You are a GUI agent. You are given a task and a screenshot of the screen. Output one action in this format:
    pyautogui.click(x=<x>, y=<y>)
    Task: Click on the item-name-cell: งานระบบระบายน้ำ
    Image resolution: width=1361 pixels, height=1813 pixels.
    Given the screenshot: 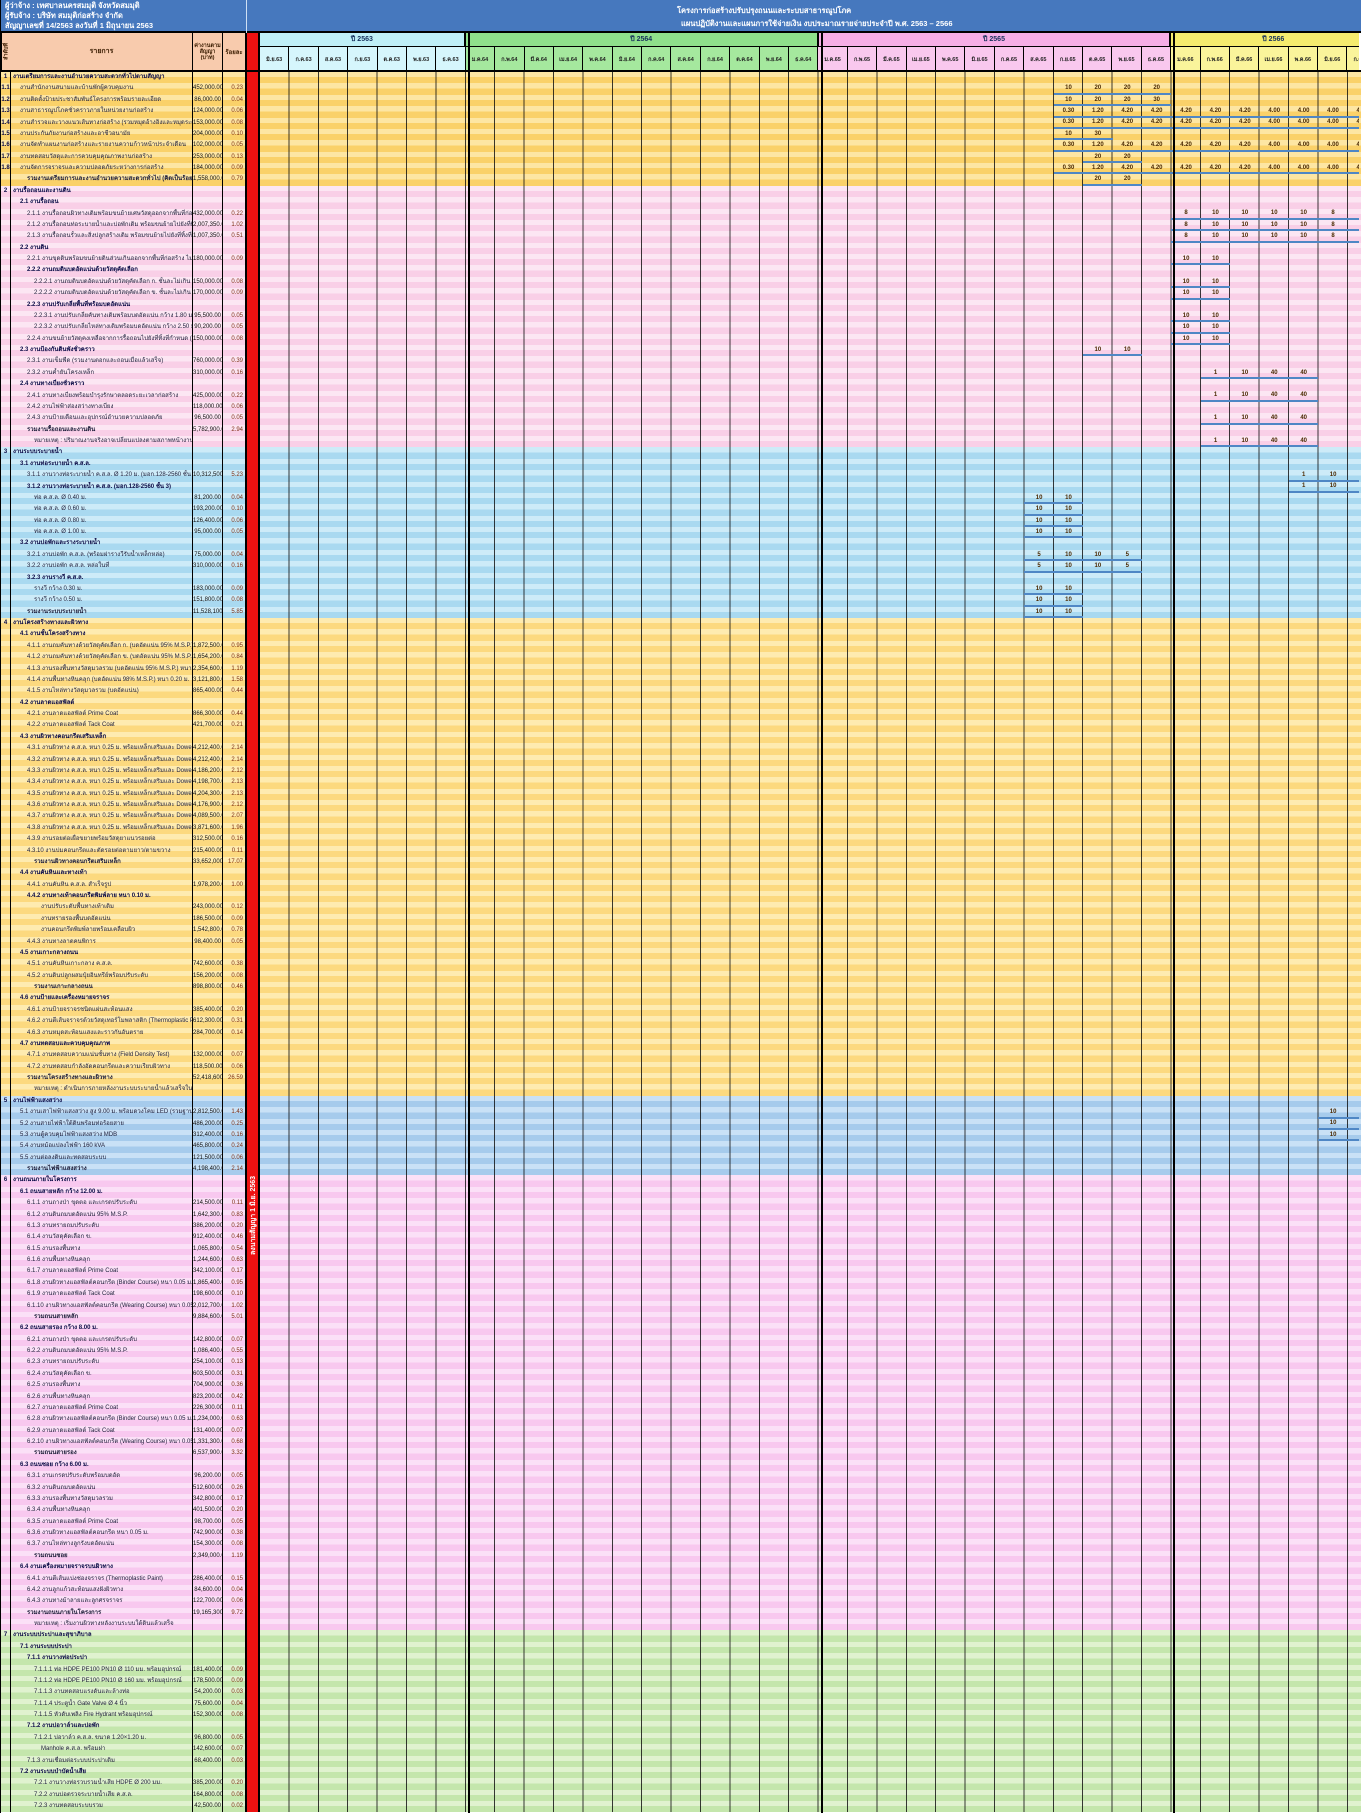 What is the action you would take?
    pyautogui.click(x=102, y=453)
    